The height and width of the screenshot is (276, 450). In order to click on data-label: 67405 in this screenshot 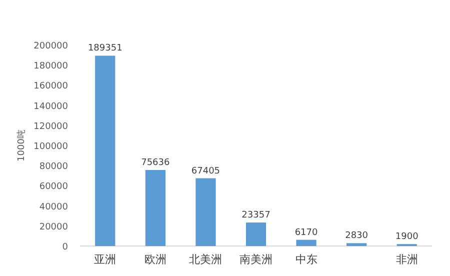, I will do `click(205, 171)`.